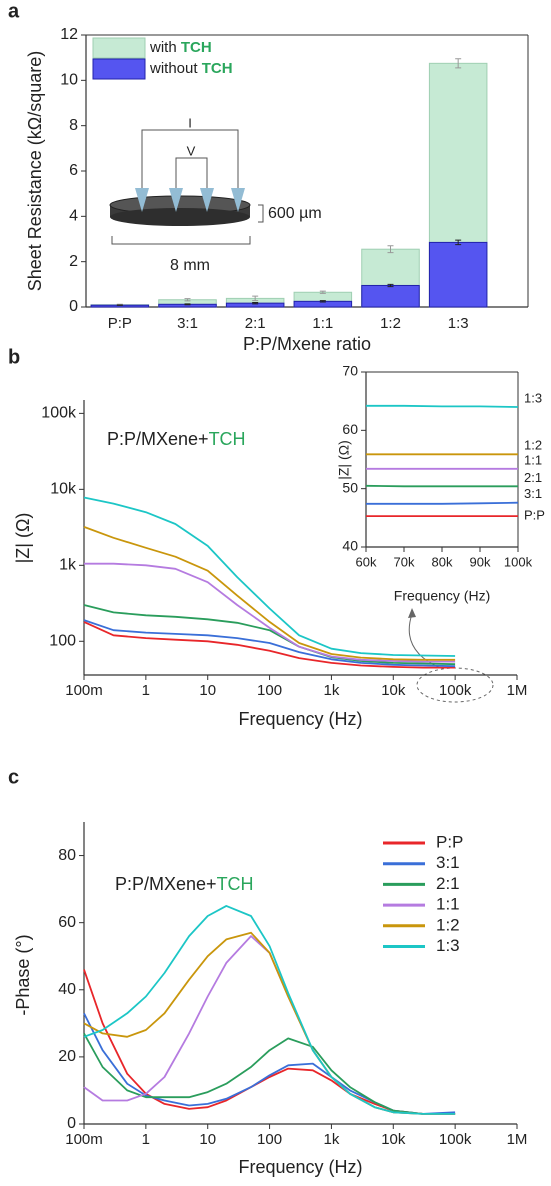  What do you see at coordinates (14, 357) in the screenshot?
I see `panel-label: b` at bounding box center [14, 357].